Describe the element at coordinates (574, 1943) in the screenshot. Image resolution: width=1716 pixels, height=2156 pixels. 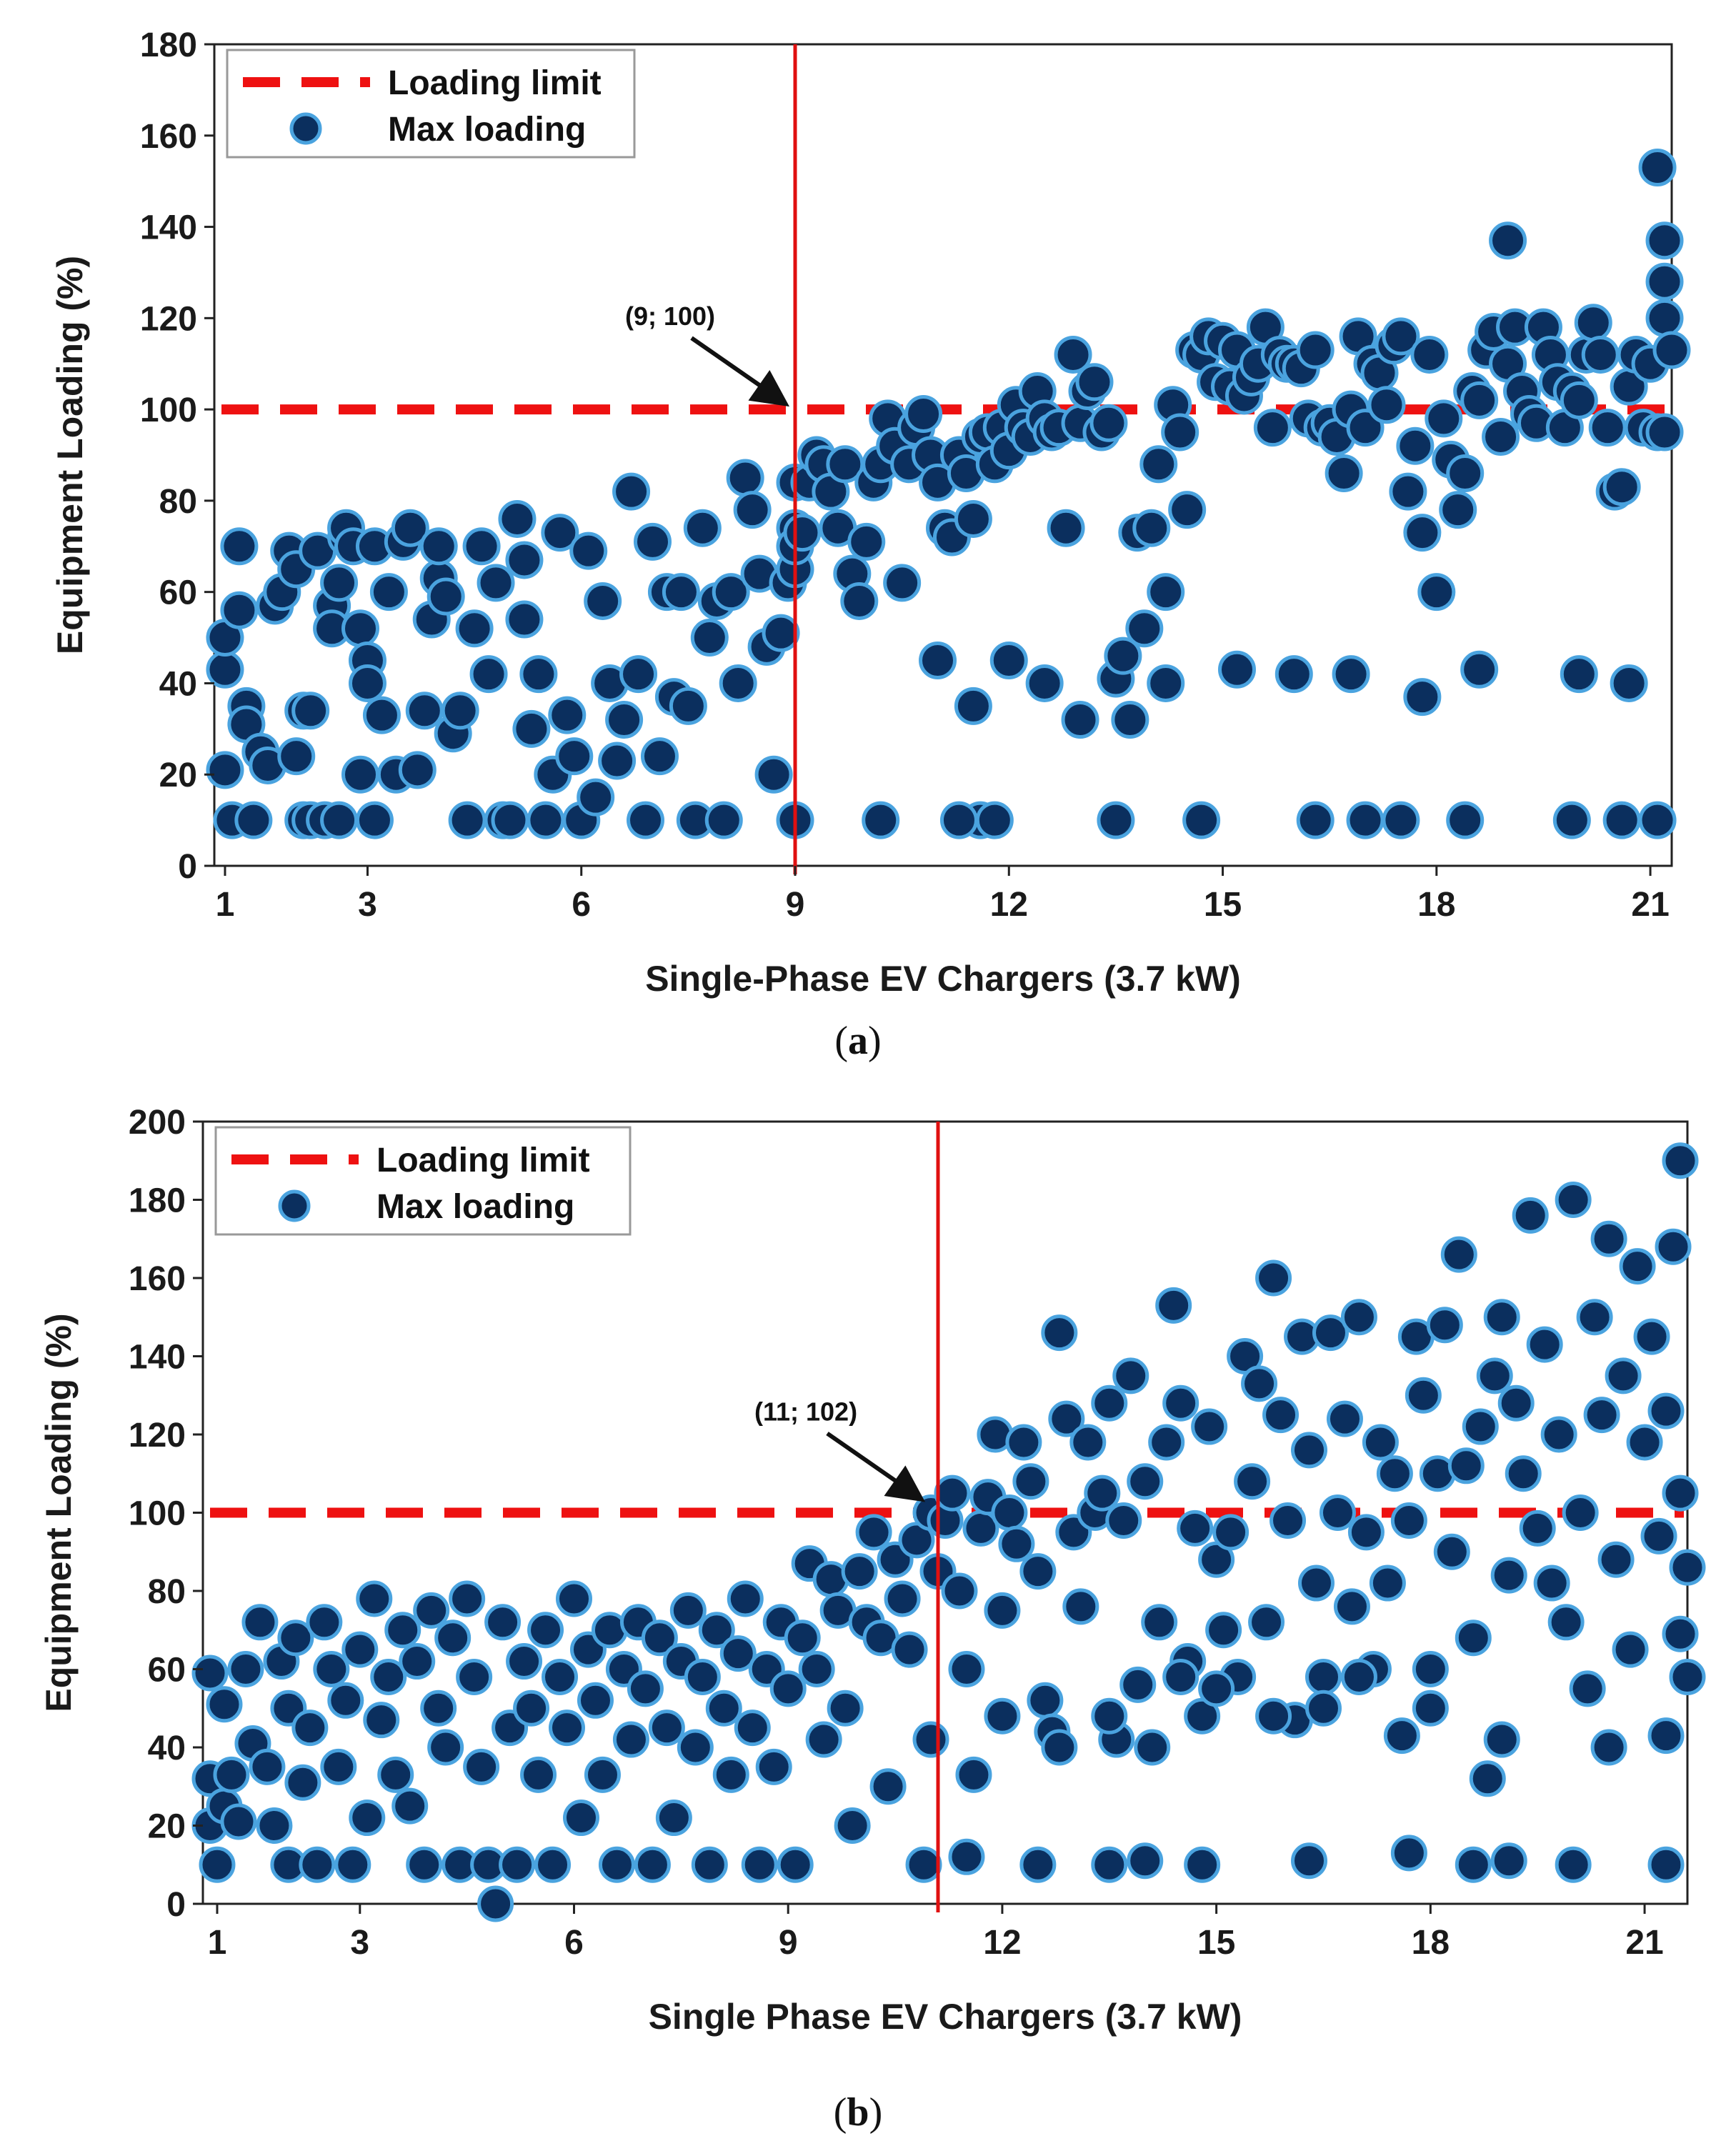
I see `x-tick-label: 6` at that location.